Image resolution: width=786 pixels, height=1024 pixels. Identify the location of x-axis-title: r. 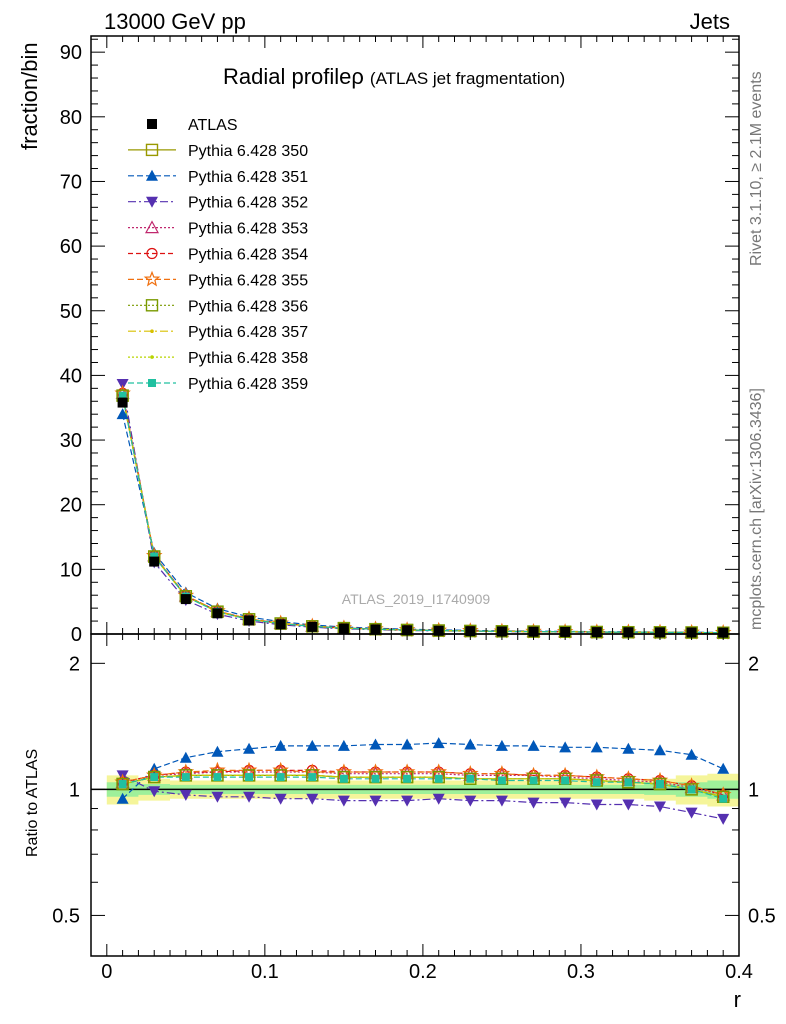
(737, 999).